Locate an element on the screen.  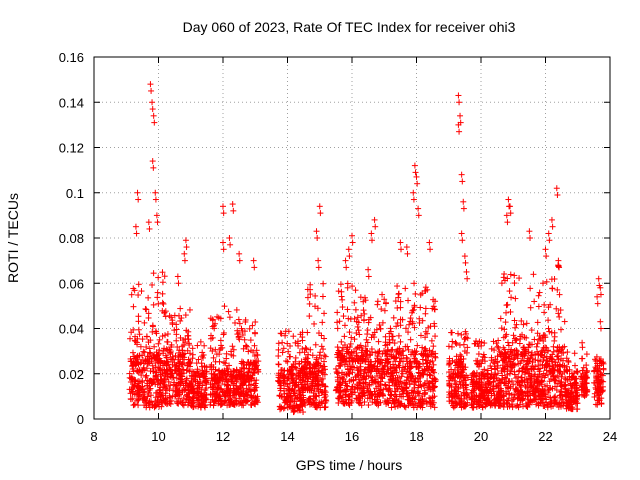
y-tick-label: 0.14 is located at coordinates (71, 102).